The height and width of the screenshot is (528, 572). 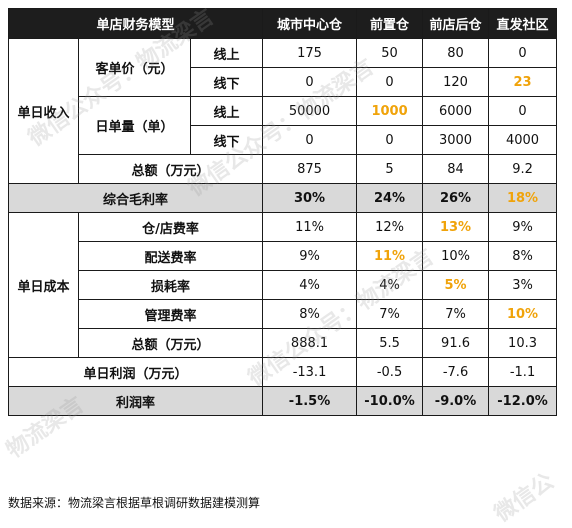 I want to click on row-label-profit-rate: 利润率, so click(x=135, y=401).